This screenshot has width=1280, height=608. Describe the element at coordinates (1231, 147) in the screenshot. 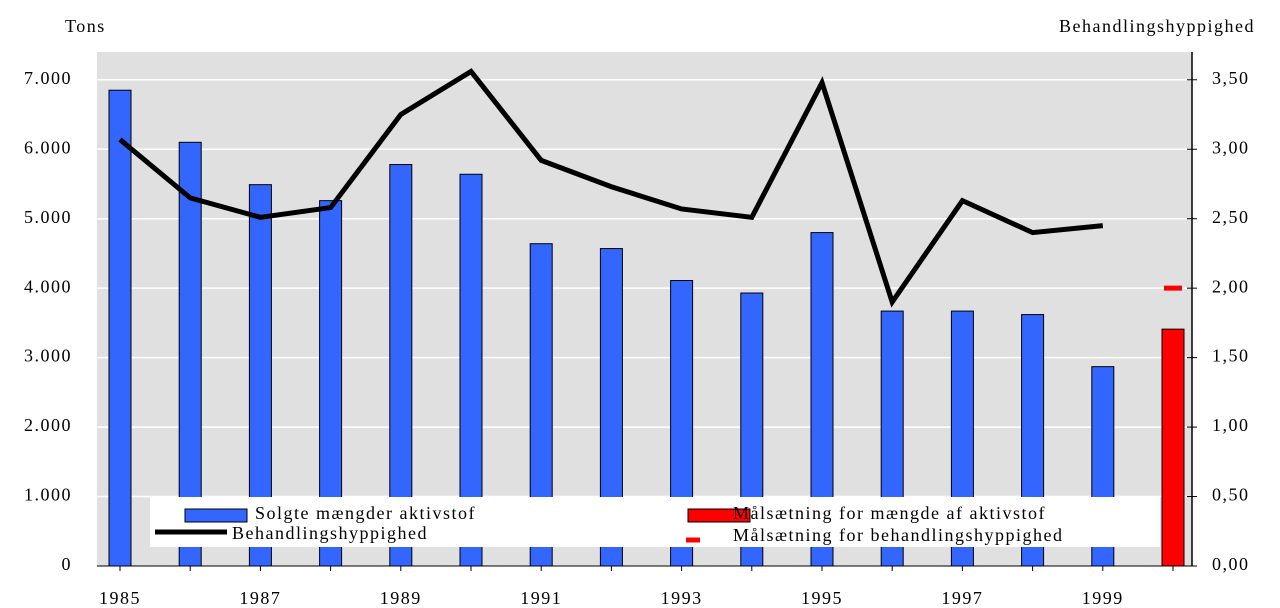

I see `y2-tick-label: 3,00` at that location.